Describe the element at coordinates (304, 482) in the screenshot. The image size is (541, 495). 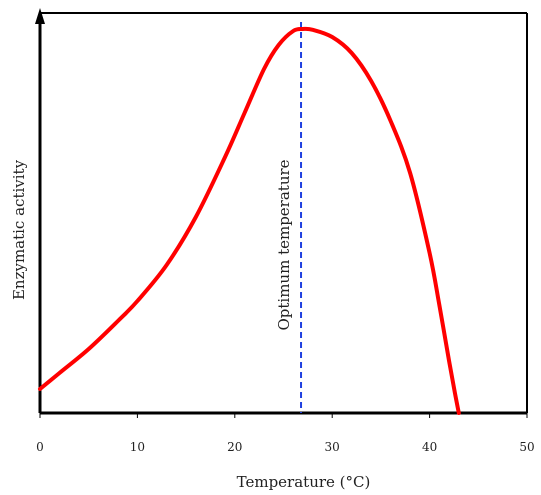
I see `x-axis-title: Temperature (°C)` at that location.